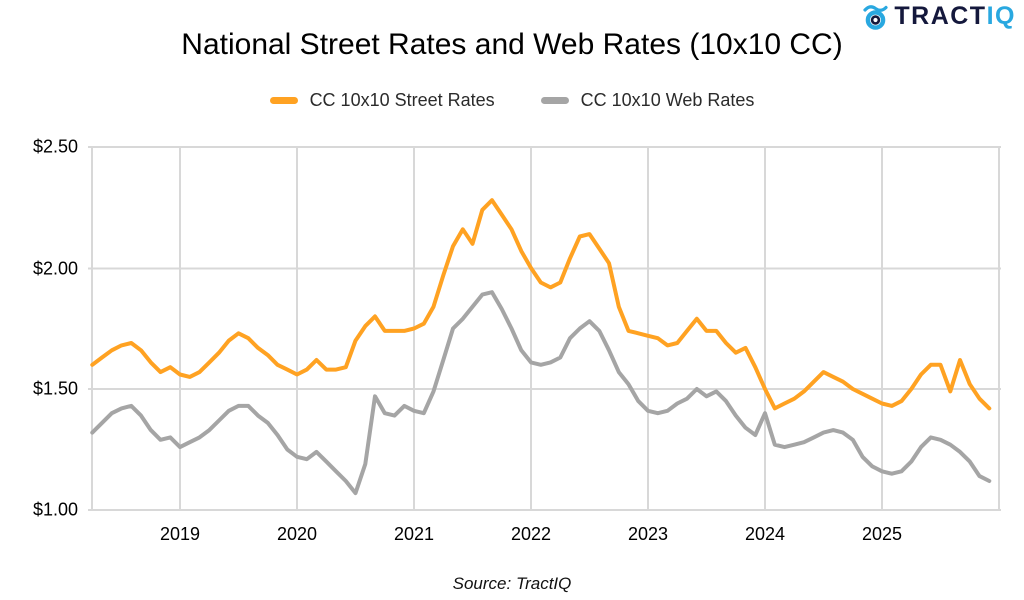 The image size is (1024, 600). What do you see at coordinates (648, 534) in the screenshot?
I see `x-tick-2023: 2023` at bounding box center [648, 534].